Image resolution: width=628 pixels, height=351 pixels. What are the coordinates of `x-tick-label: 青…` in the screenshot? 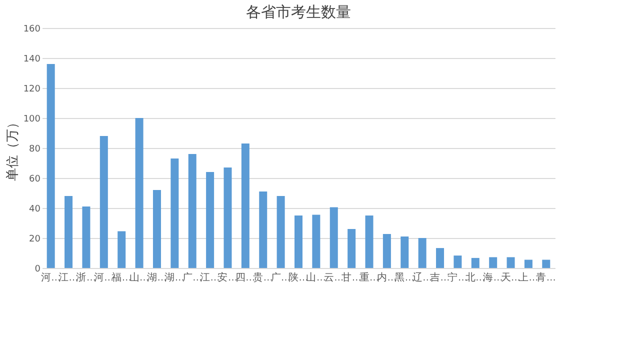 It's located at (546, 278).